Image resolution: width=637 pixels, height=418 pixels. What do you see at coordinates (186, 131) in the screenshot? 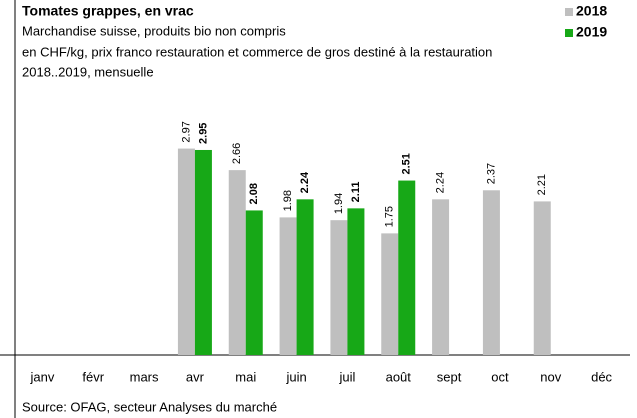
I see `value-label: 2.97` at bounding box center [186, 131].